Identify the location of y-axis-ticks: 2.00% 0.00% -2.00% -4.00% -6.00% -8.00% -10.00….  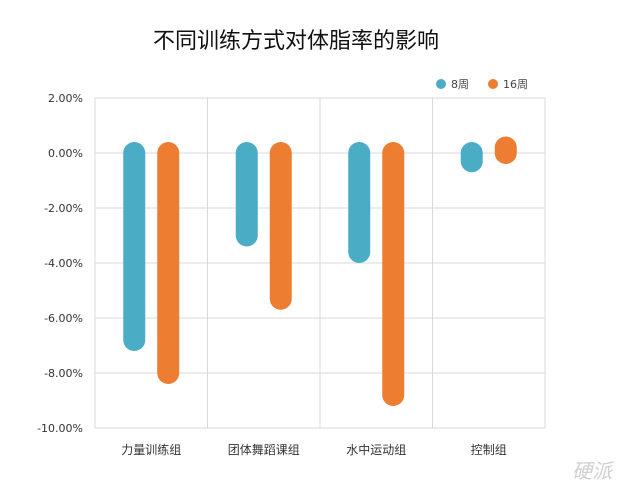
(60, 263).